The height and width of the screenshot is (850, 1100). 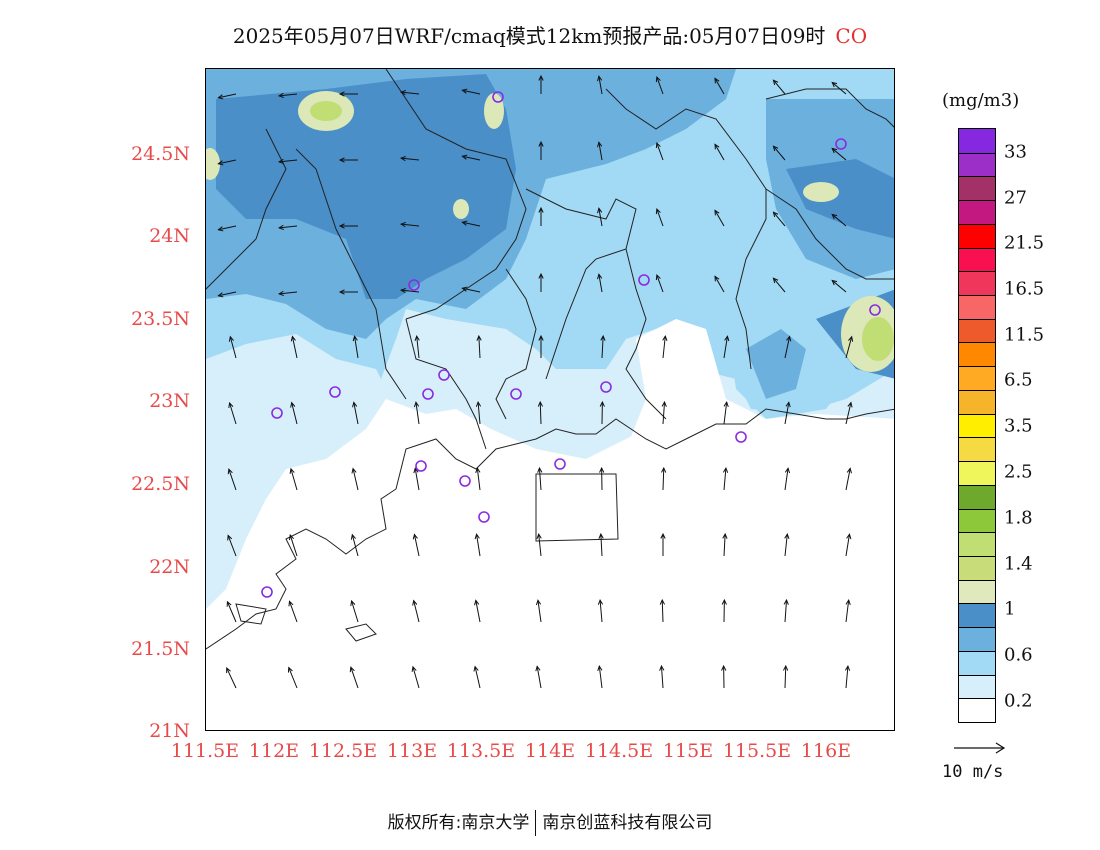 I want to click on colorbar-label-2.5: 2.5, so click(x=1018, y=472).